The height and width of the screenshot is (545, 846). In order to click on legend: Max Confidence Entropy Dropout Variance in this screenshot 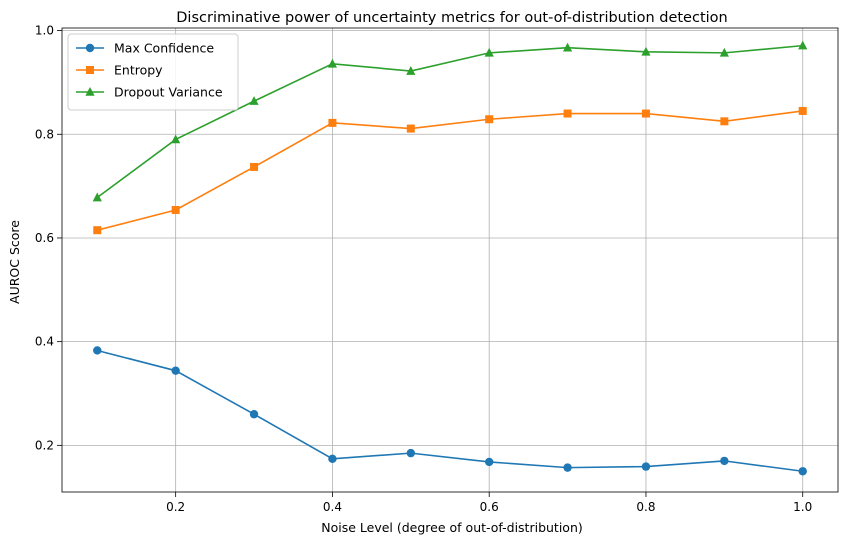, I will do `click(153, 72)`.